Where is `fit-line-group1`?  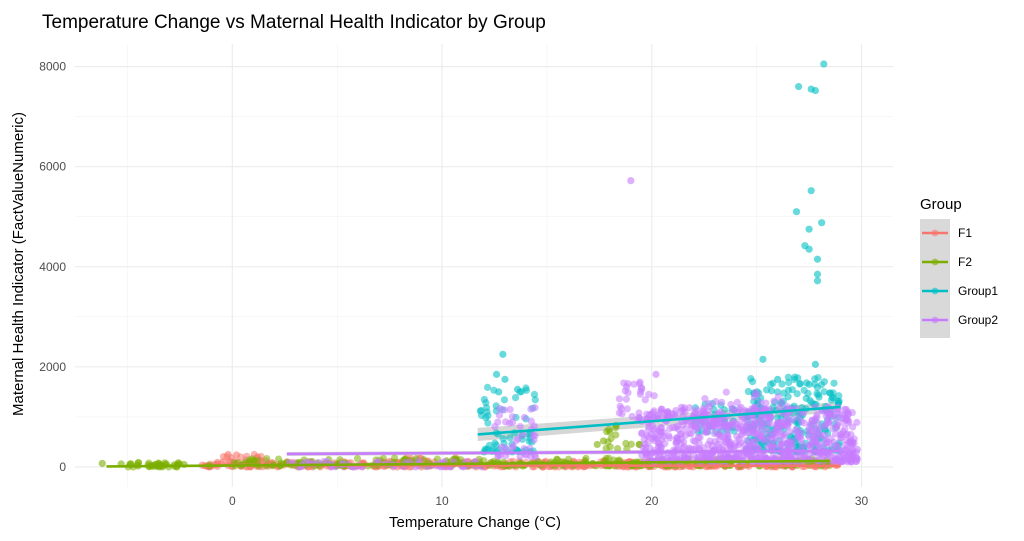 fit-line-group1 is located at coordinates (659, 420).